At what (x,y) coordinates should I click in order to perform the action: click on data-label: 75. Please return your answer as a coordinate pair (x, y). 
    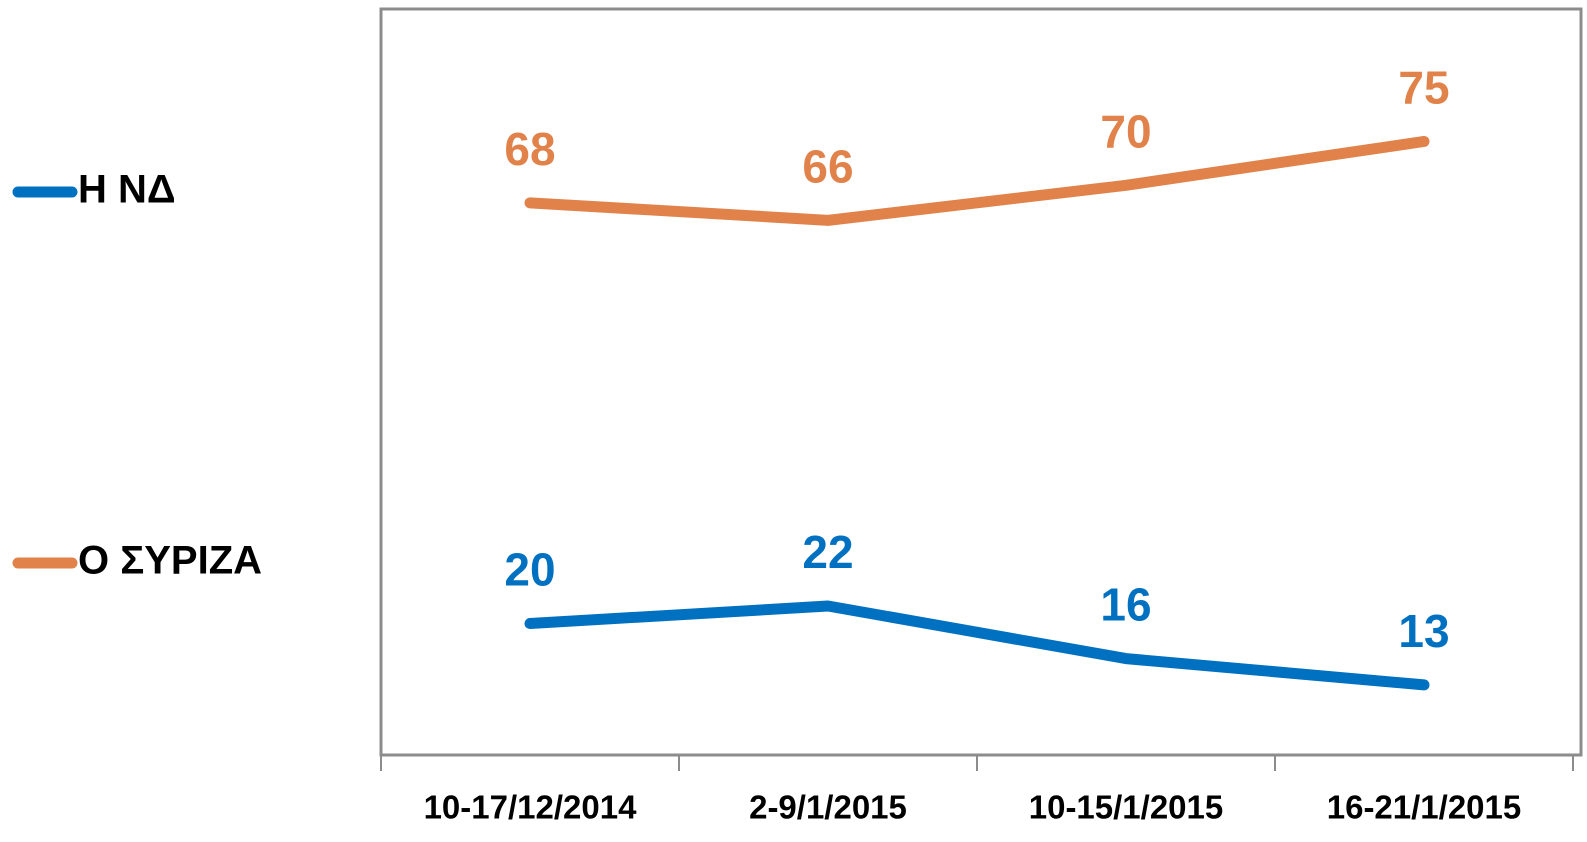
    Looking at the image, I should click on (1423, 88).